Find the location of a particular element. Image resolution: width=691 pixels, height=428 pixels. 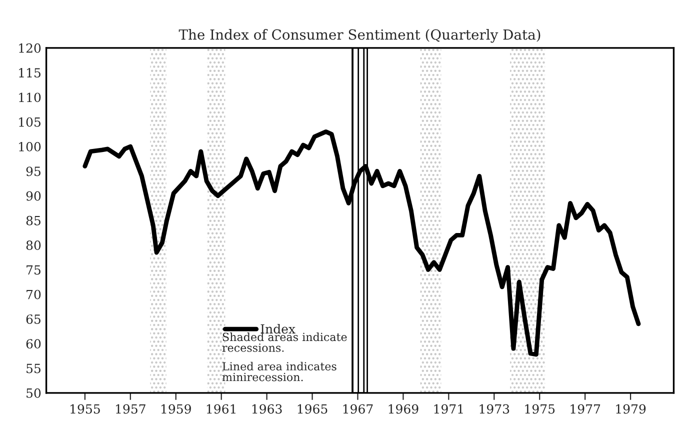

x-tick-label: 1969 is located at coordinates (403, 409).